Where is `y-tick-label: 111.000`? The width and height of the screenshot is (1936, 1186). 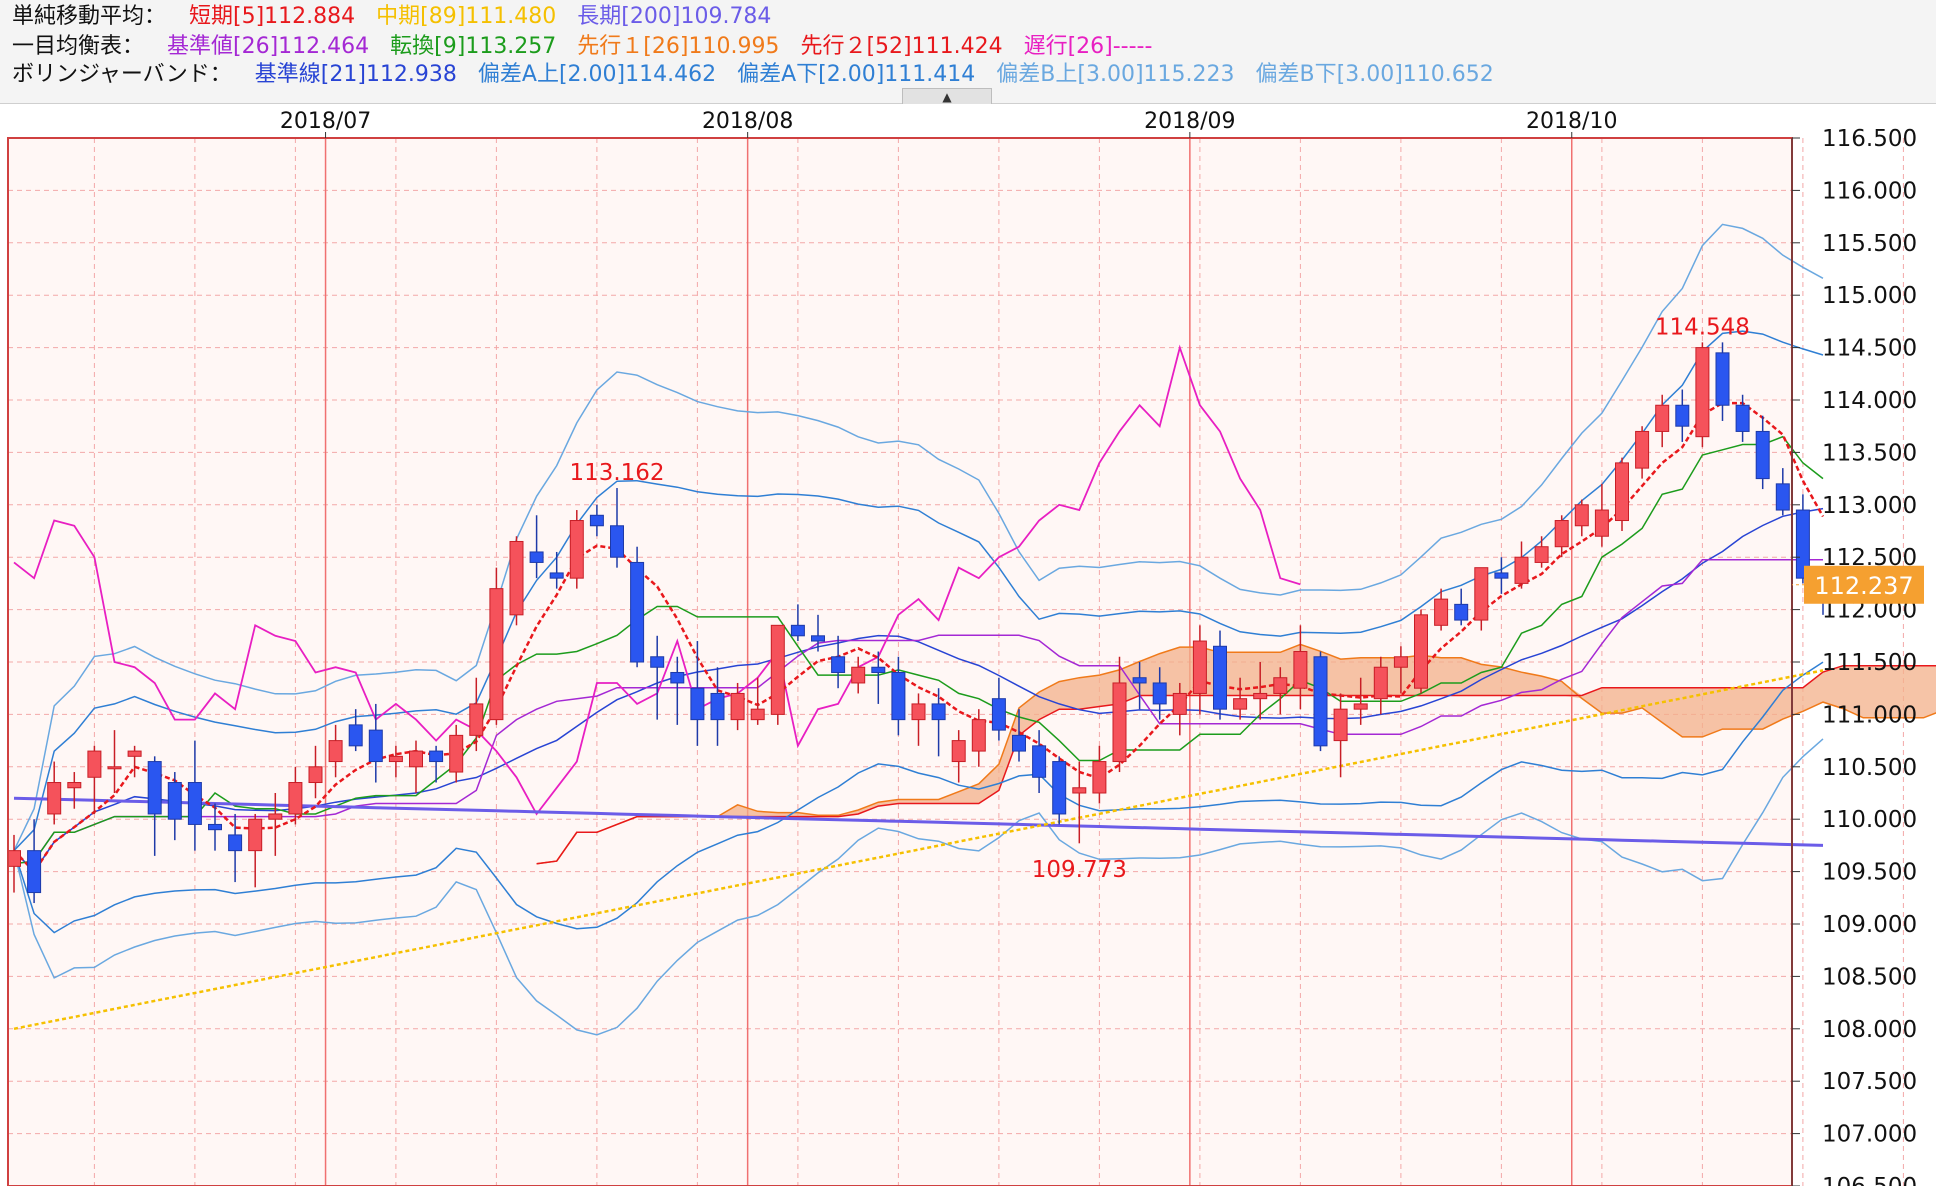
y-tick-label: 111.000 is located at coordinates (1869, 715).